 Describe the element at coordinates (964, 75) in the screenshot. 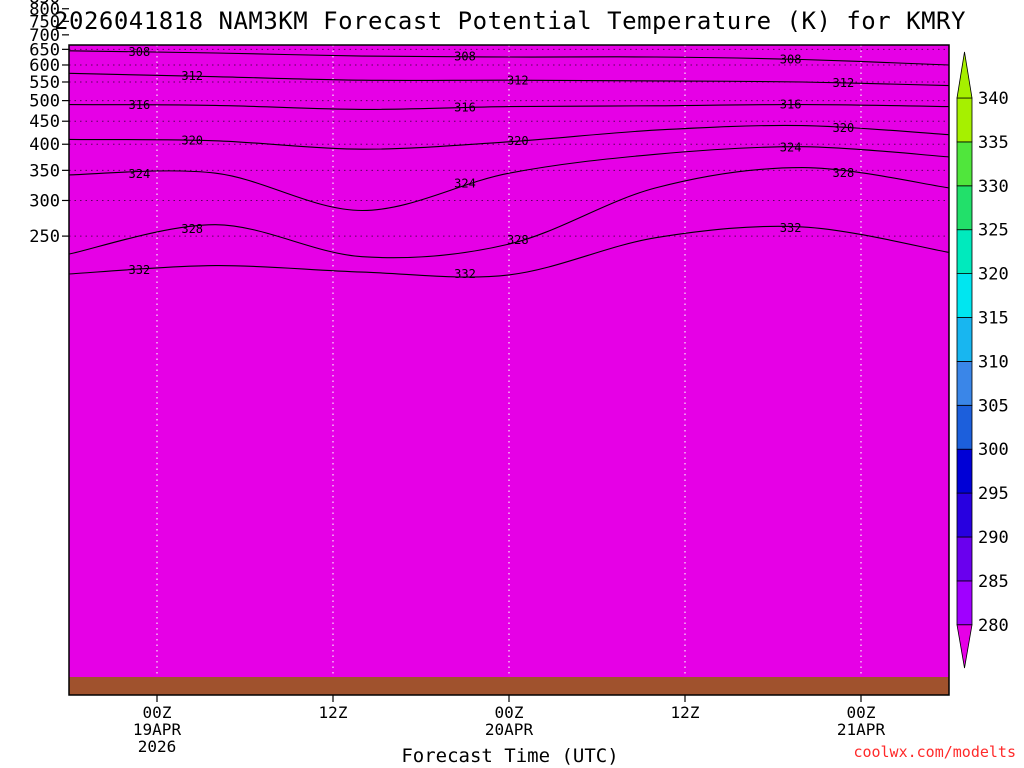

I see `colorbar-arrow-top` at that location.